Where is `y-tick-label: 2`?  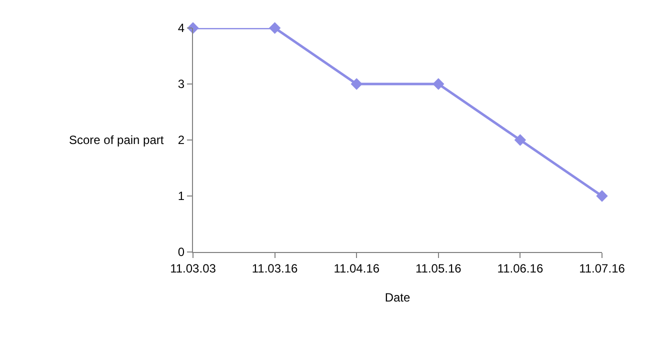 y-tick-label: 2 is located at coordinates (181, 140).